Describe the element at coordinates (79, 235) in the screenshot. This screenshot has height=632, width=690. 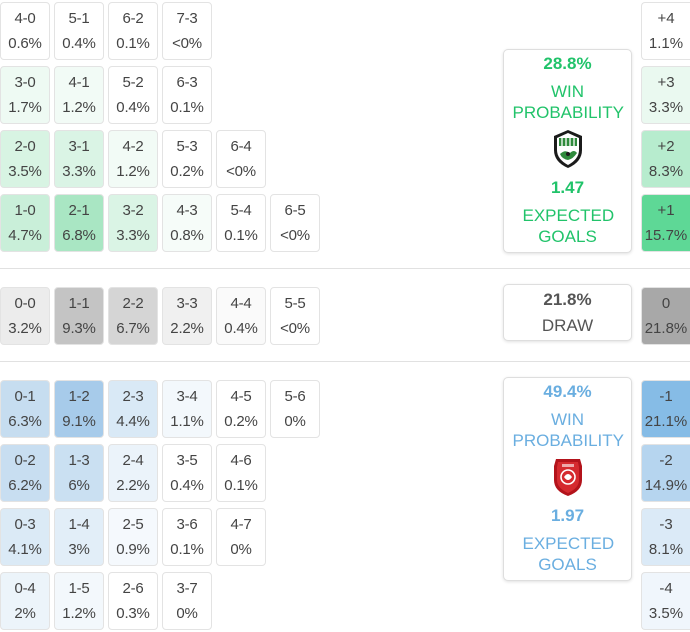
I see `score-probability: 6.8%` at that location.